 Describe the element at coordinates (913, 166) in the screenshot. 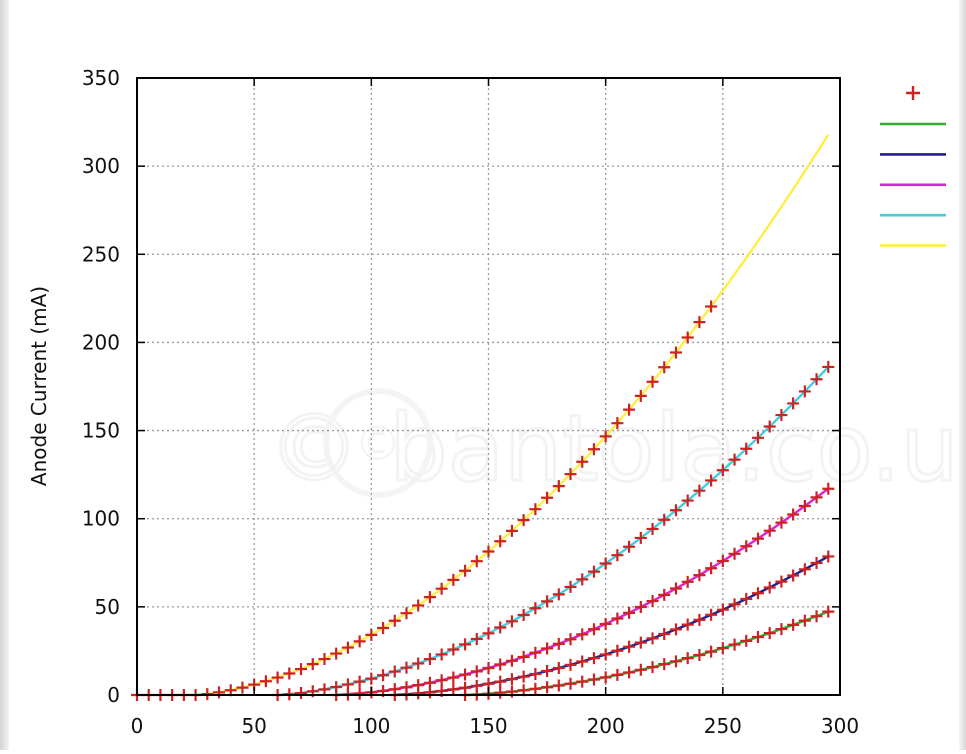

I see `legend` at that location.